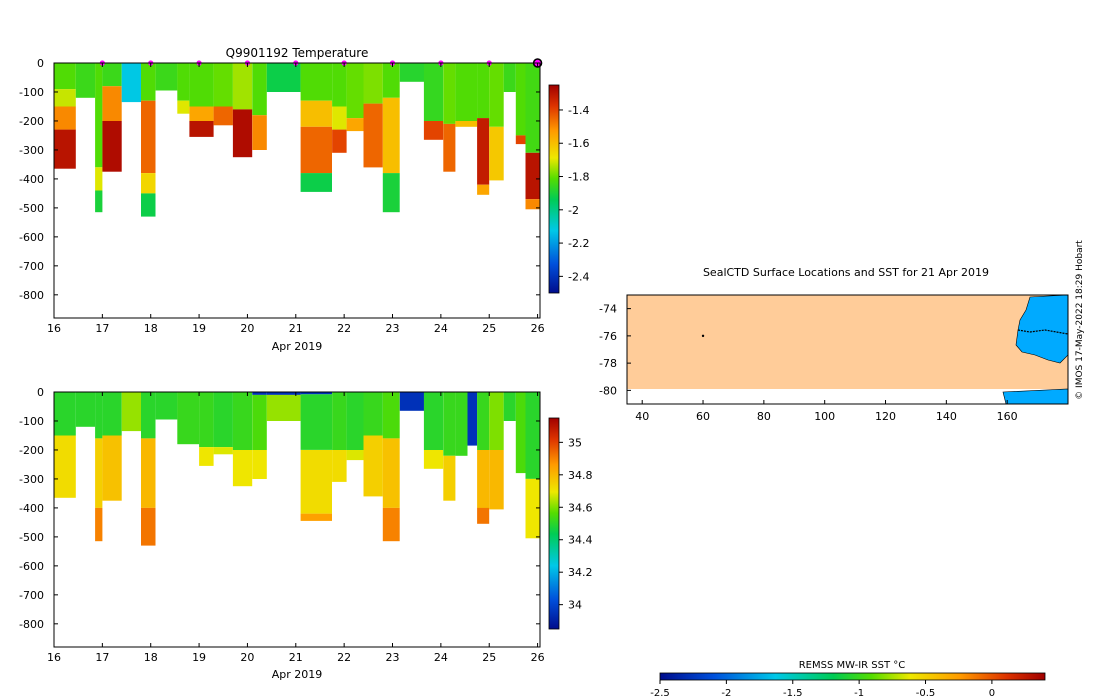 The image size is (1100, 700). I want to click on temp-colorbar-tick-label: -1.4, so click(578, 110).